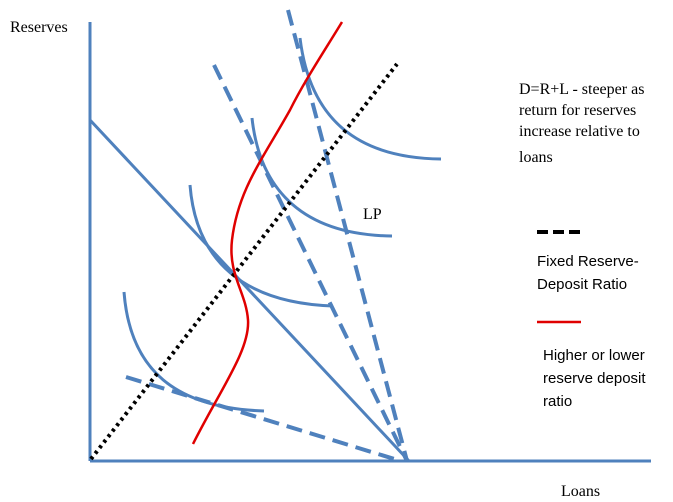 This screenshot has width=673, height=502. I want to click on x-axis-label: Loans, so click(580, 491).